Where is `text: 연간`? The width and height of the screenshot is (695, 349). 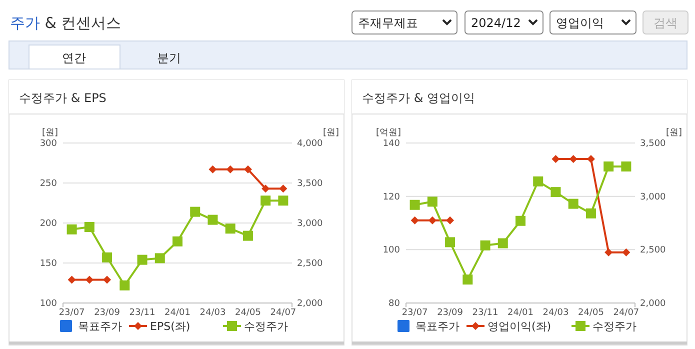 text: 연간 is located at coordinates (74, 58).